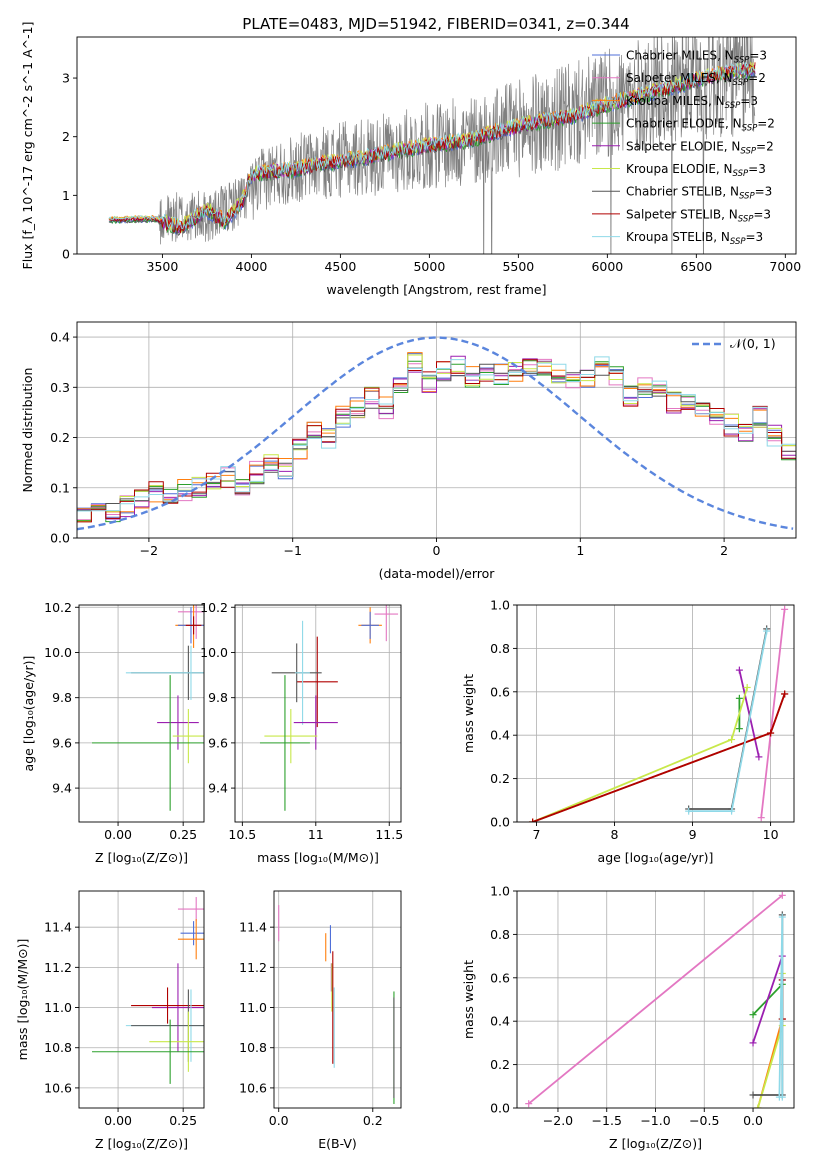 Image resolution: width=819 pixels, height=1170 pixels. Describe the element at coordinates (704, 1120) in the screenshot. I see `x-tick-label: −0.5` at that location.